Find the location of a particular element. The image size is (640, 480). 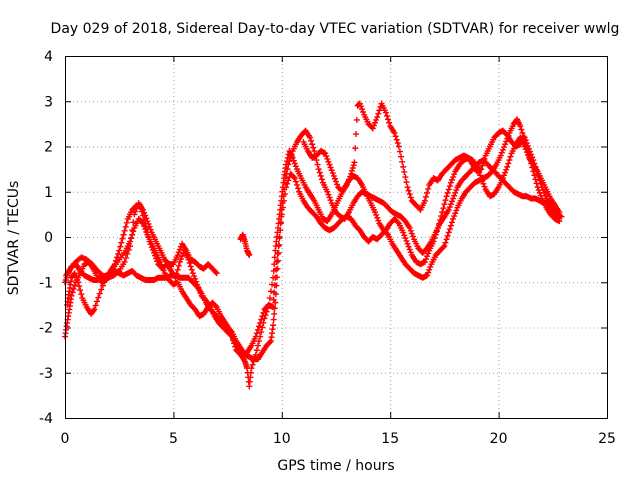

x-tick-label: 25 is located at coordinates (607, 439).